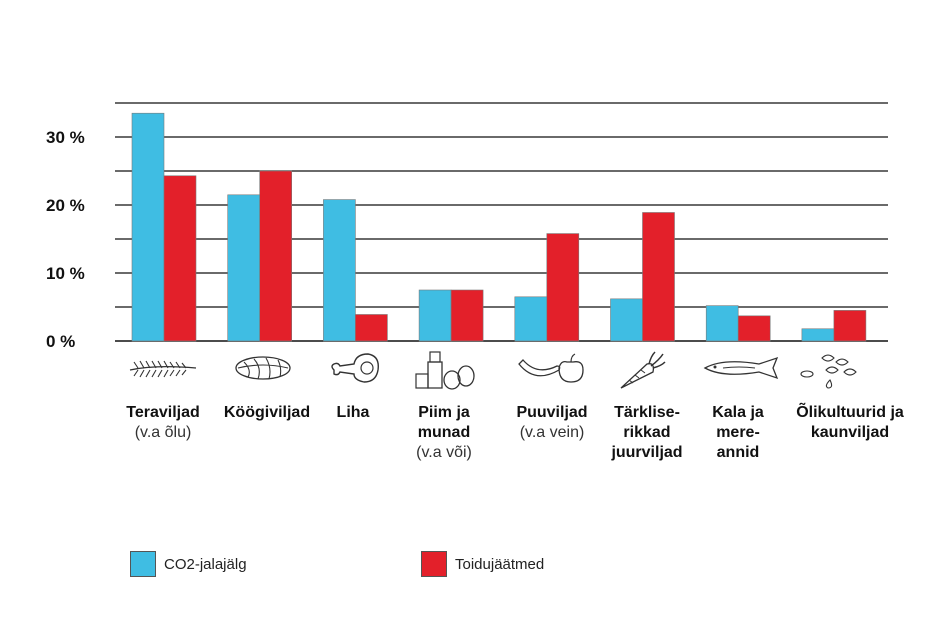 This screenshot has height=641, width=931. I want to click on leafy-vegetable-icon, so click(263, 368).